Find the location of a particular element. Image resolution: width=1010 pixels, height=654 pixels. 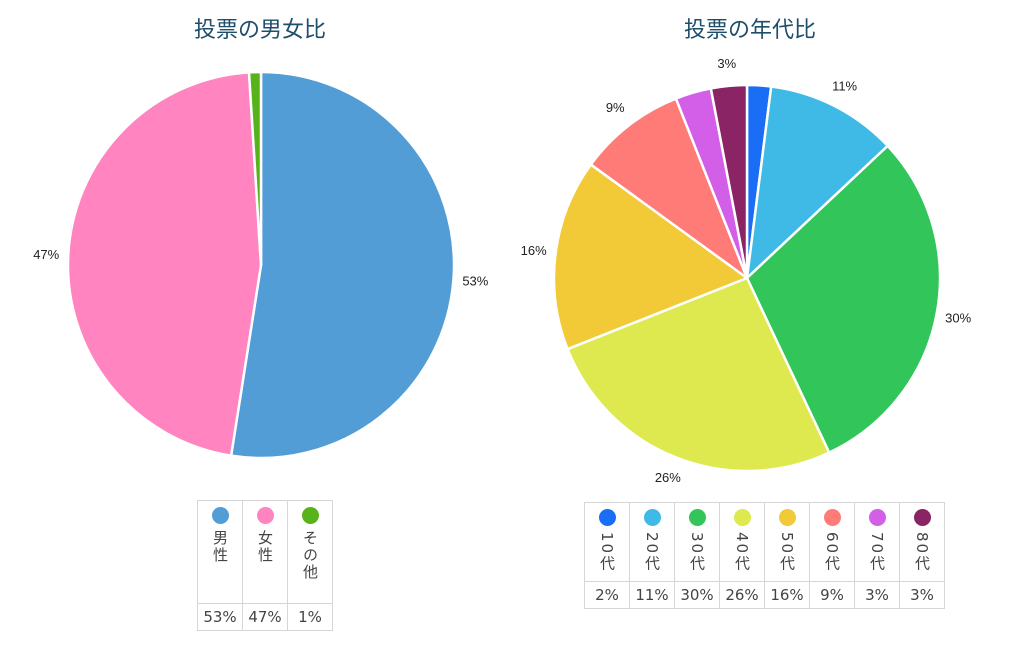

gender-legend-value-3: 1% is located at coordinates (310, 617).